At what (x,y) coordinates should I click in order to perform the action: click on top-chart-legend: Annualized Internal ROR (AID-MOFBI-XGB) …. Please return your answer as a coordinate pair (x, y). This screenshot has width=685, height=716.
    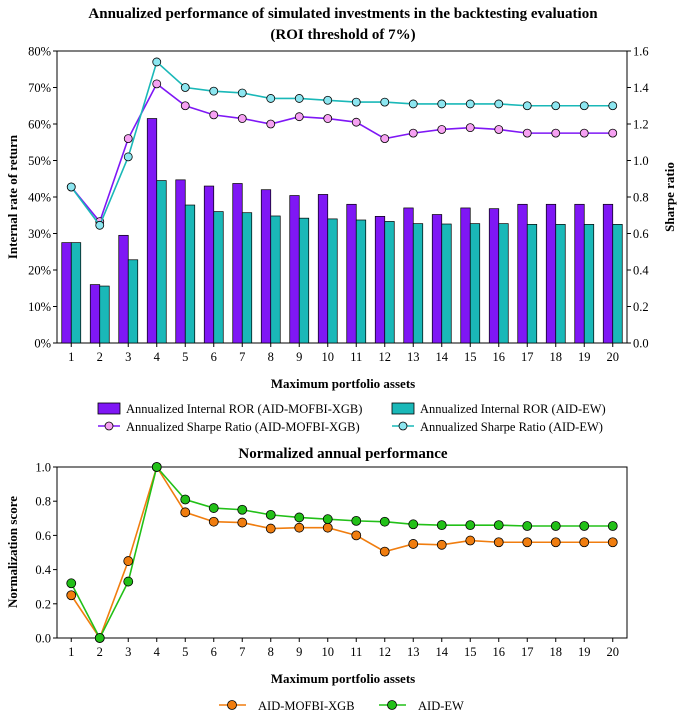
    Looking at the image, I should click on (351, 418).